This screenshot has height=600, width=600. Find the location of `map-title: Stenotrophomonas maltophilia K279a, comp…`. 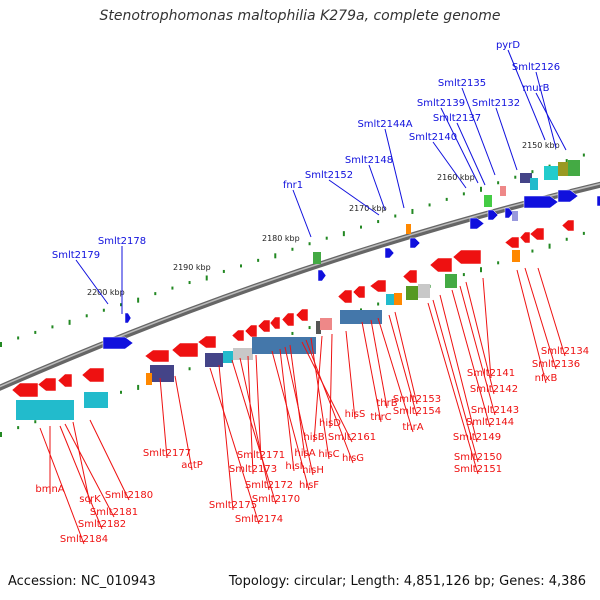

map-title: Stenotrophomonas maltophilia K279a, comp… is located at coordinates (300, 16).